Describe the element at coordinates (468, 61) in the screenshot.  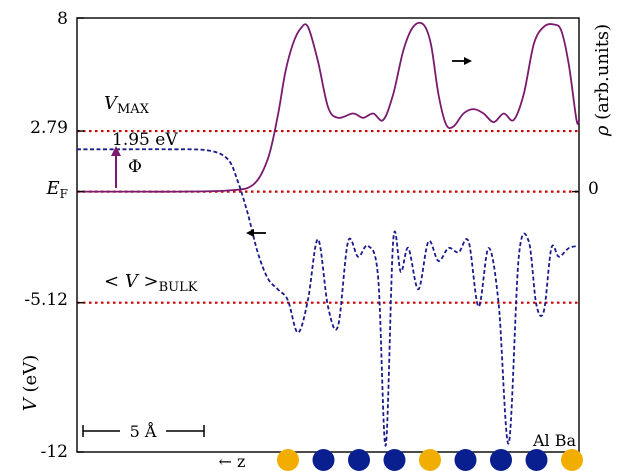
I see `right-axis-arrowhead` at that location.